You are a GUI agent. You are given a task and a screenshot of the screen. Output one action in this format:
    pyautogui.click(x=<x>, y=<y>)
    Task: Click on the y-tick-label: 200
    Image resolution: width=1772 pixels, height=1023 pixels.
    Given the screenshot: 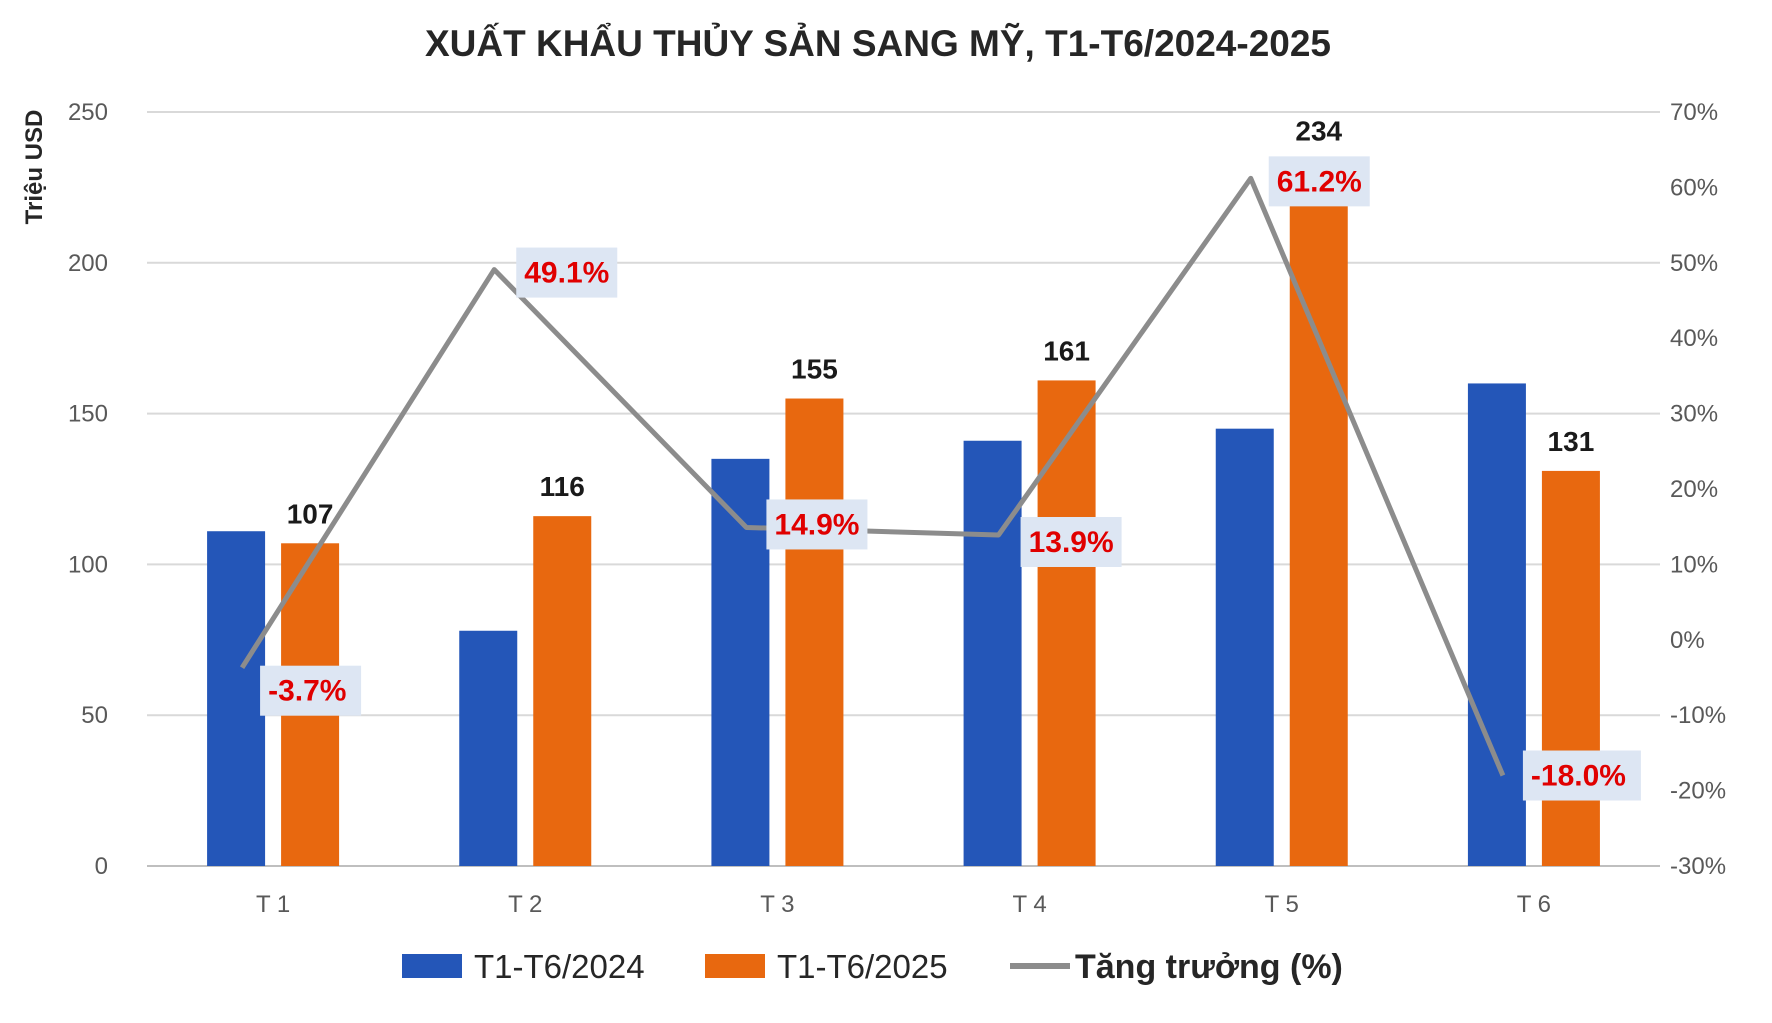 What is the action you would take?
    pyautogui.click(x=88, y=263)
    